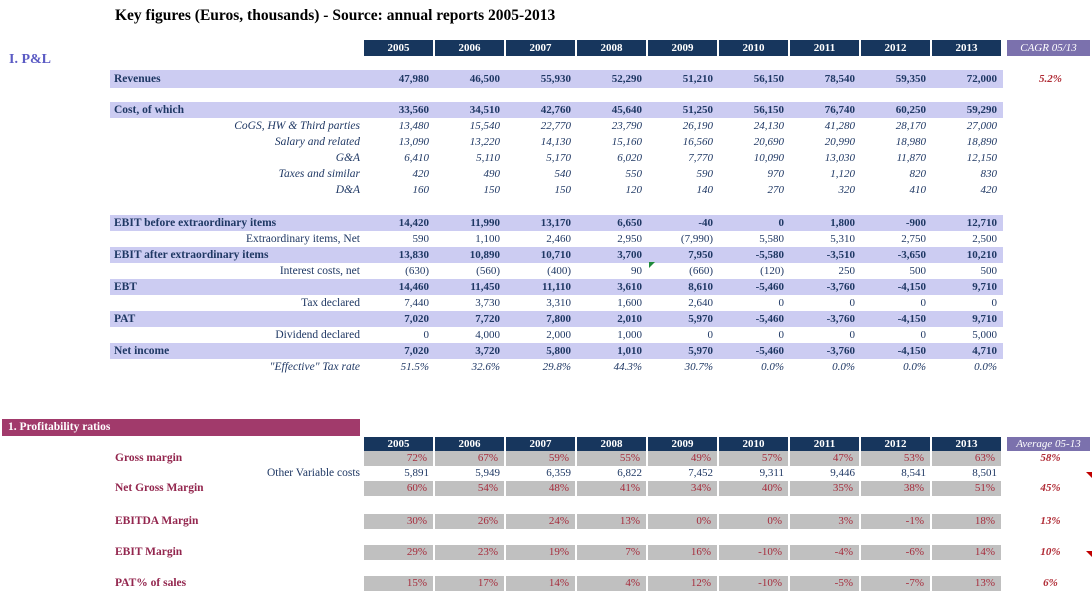  What do you see at coordinates (629, 239) in the screenshot?
I see `cell-extraordinary-items-net-2008: 2,950` at bounding box center [629, 239].